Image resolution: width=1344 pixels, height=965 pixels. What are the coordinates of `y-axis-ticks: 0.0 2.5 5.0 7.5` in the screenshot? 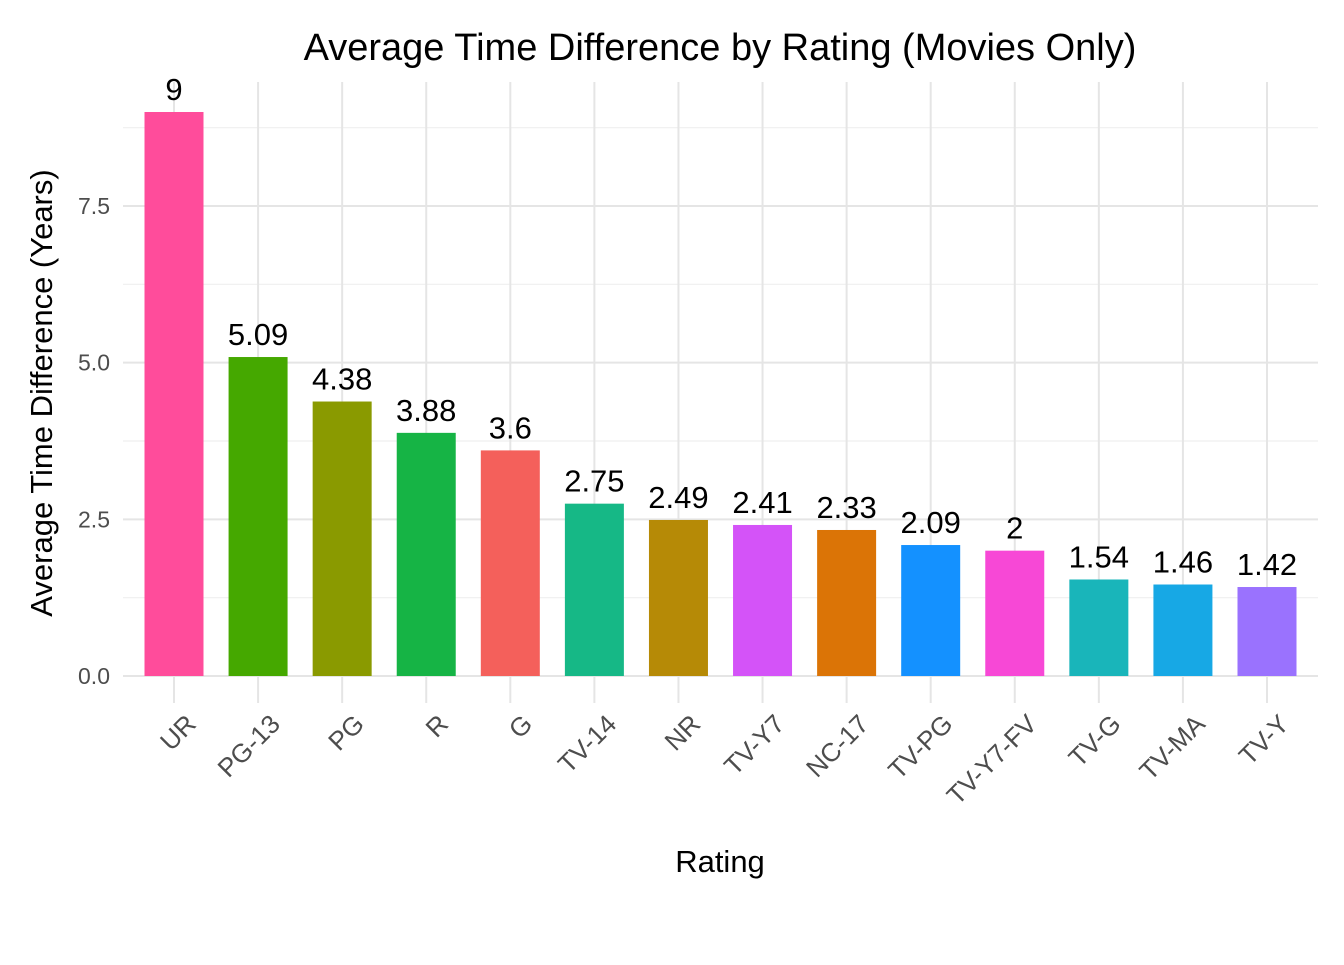 It's located at (94, 441).